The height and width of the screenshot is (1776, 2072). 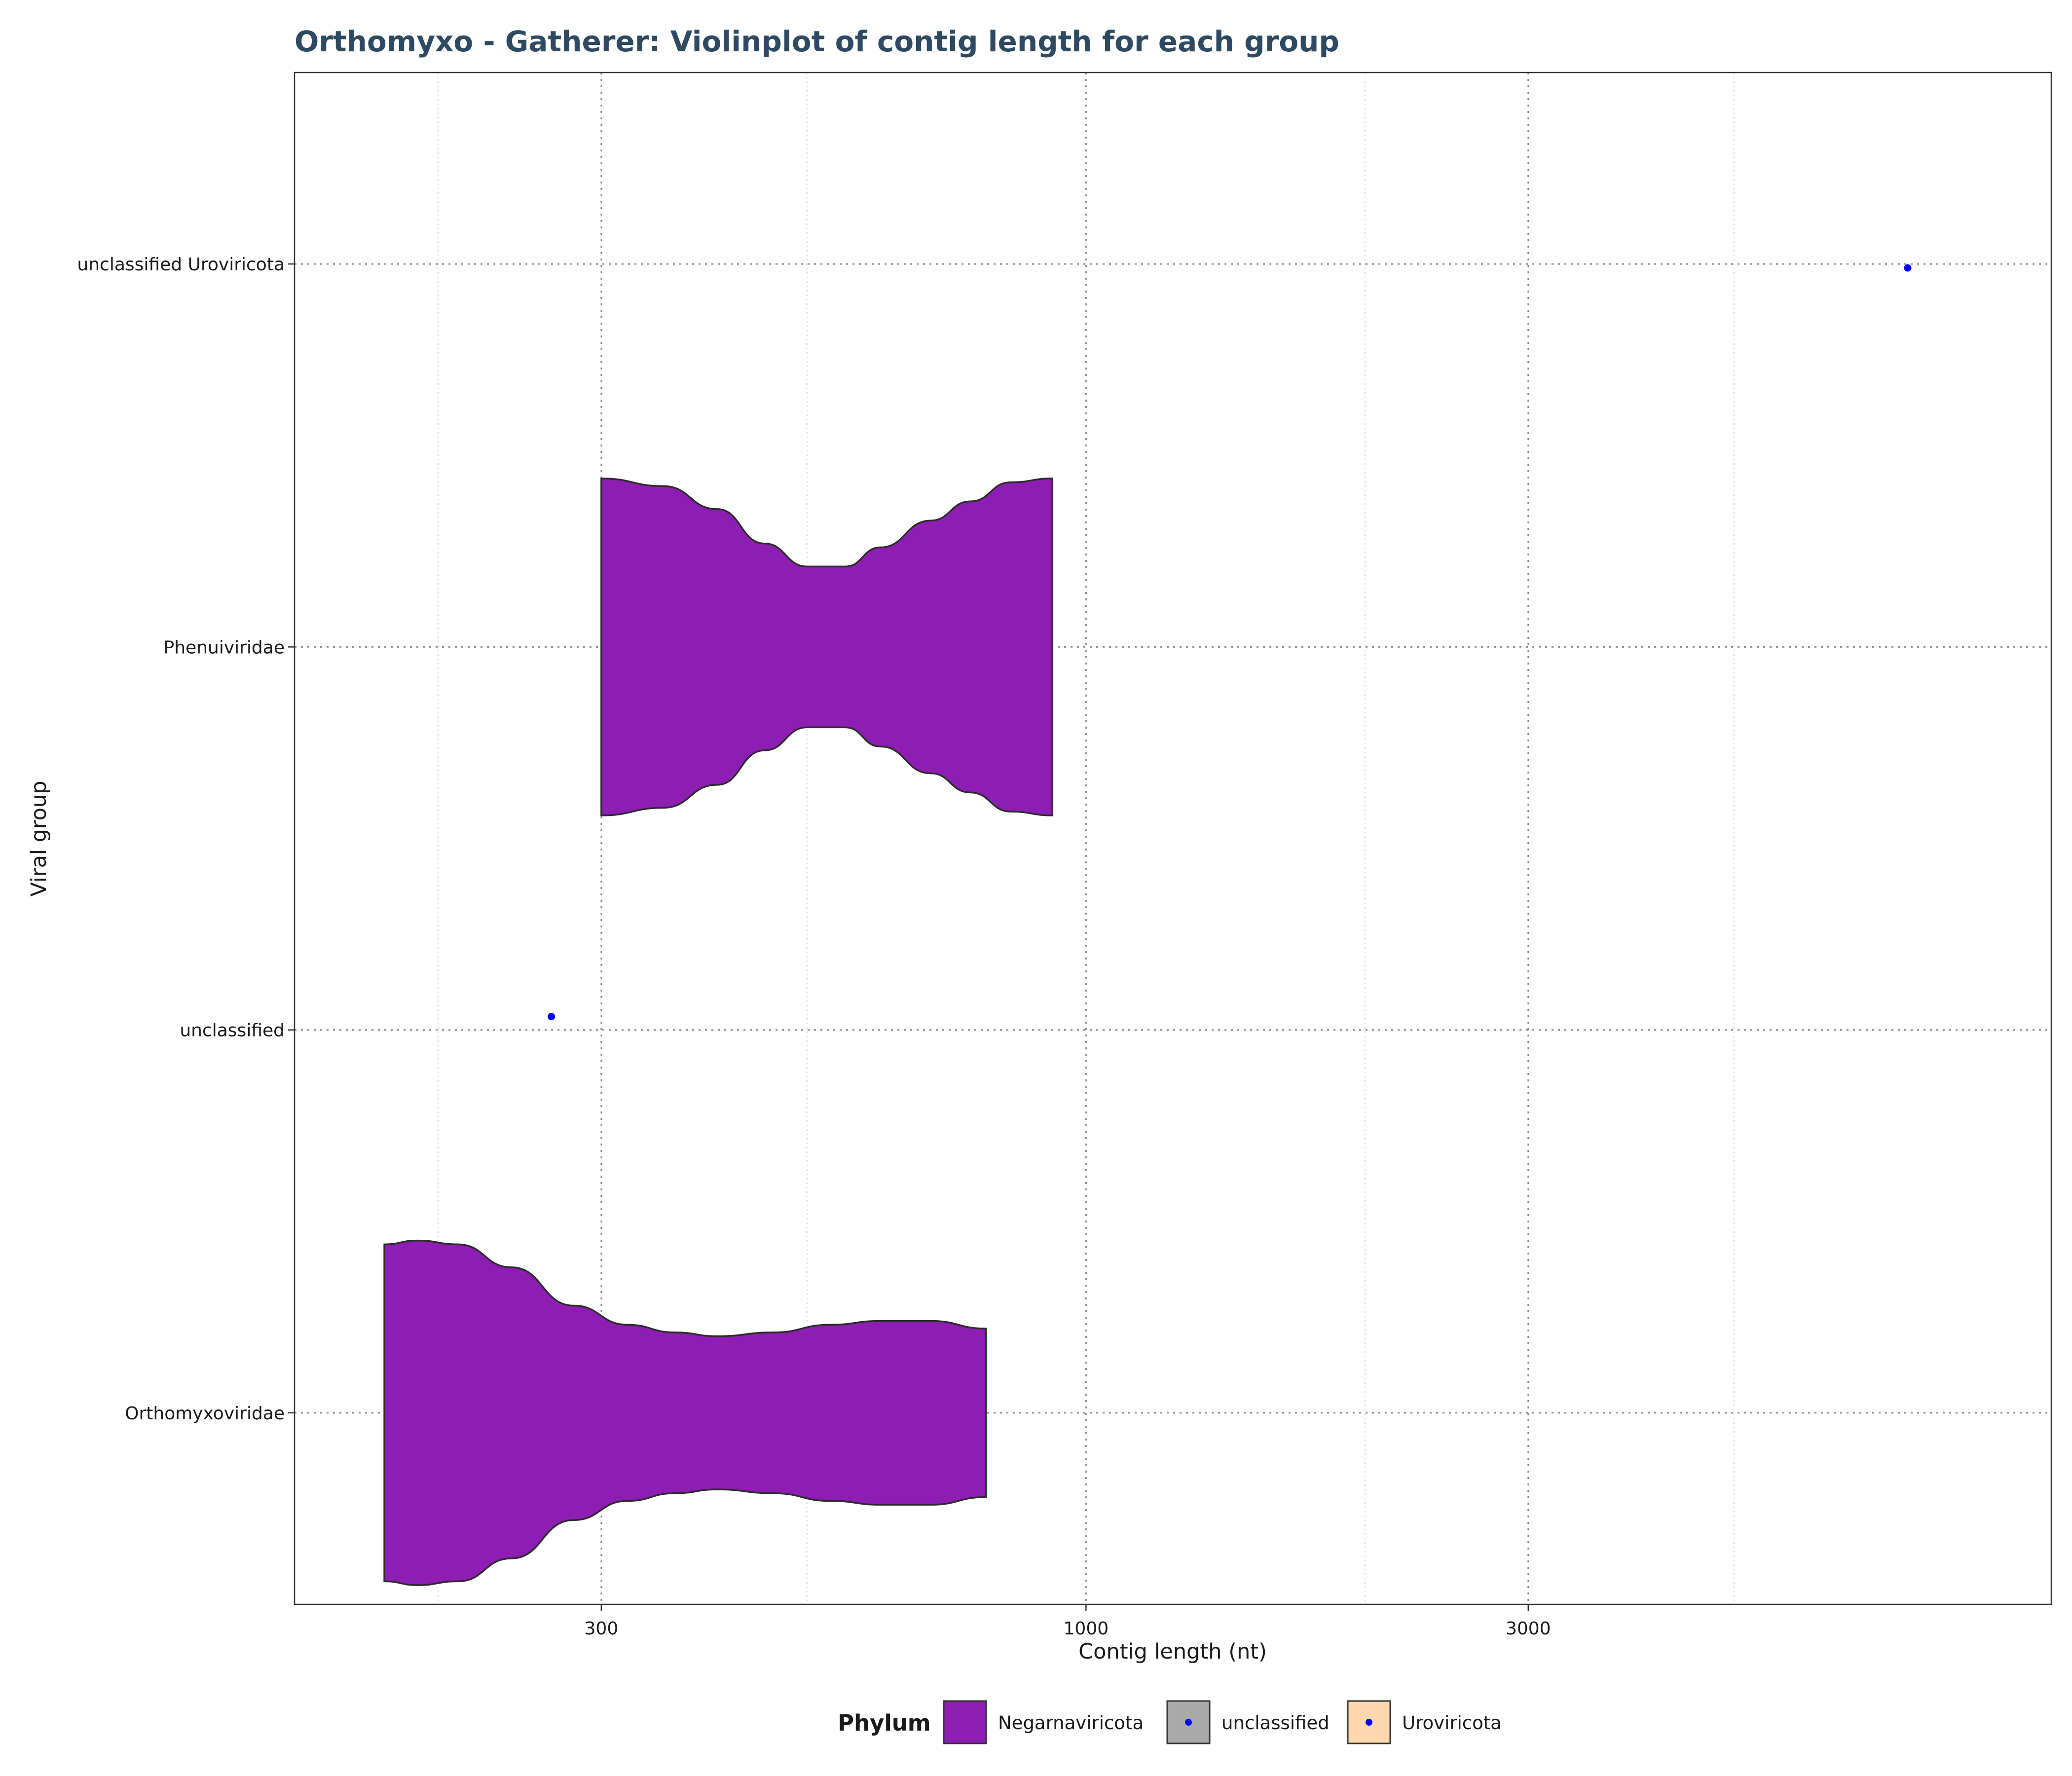 I want to click on x-tick-label: 1000, so click(x=1086, y=1629).